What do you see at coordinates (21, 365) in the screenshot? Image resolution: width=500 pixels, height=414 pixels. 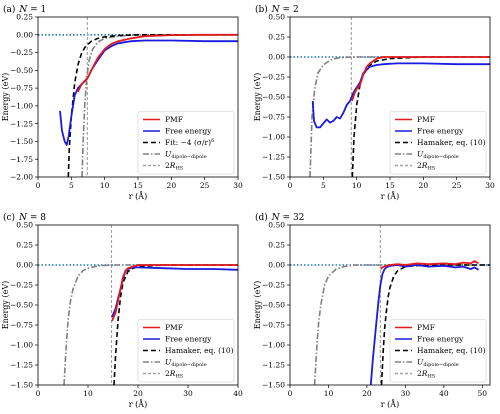 I see `y-tick-label: −1.25` at bounding box center [21, 365].